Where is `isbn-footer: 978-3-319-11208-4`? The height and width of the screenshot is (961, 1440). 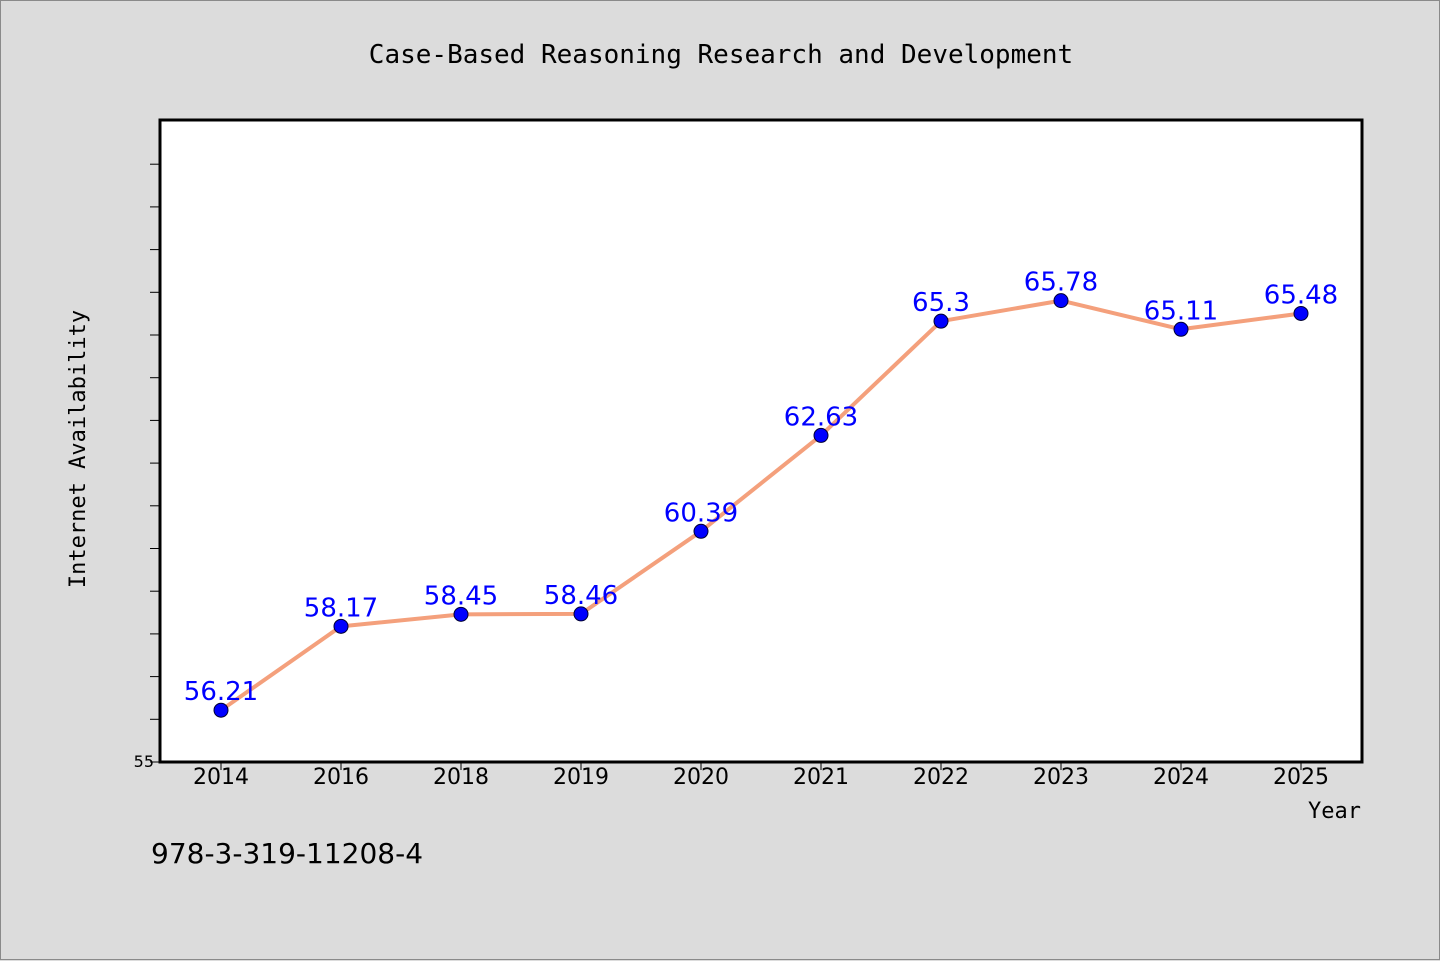
isbn-footer: 978-3-319-11208-4 is located at coordinates (287, 853).